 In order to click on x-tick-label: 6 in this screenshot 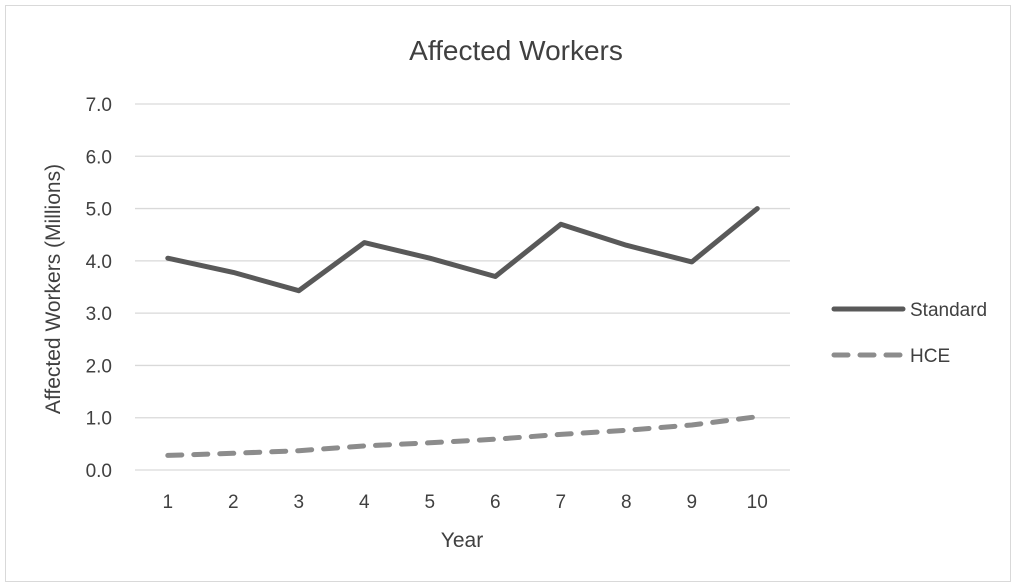, I will do `click(495, 502)`.